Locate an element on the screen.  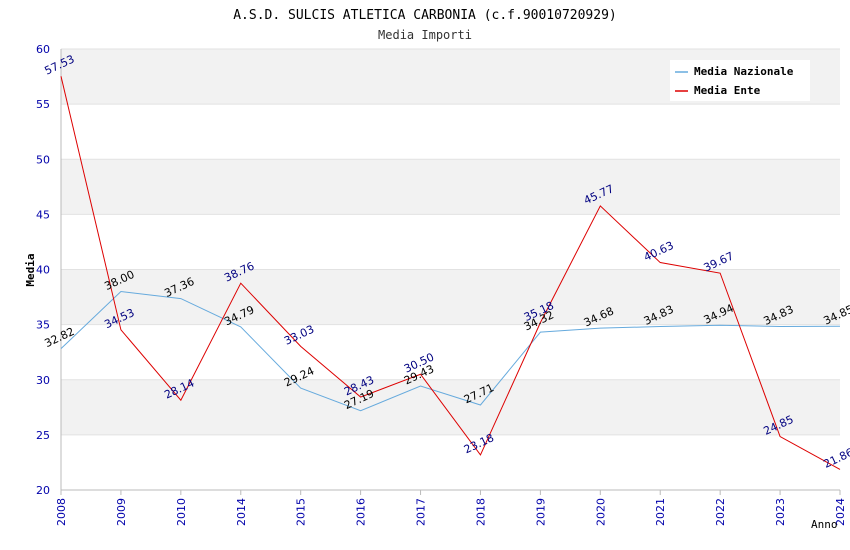
x-tick-label: 2023 is located at coordinates (780, 512).